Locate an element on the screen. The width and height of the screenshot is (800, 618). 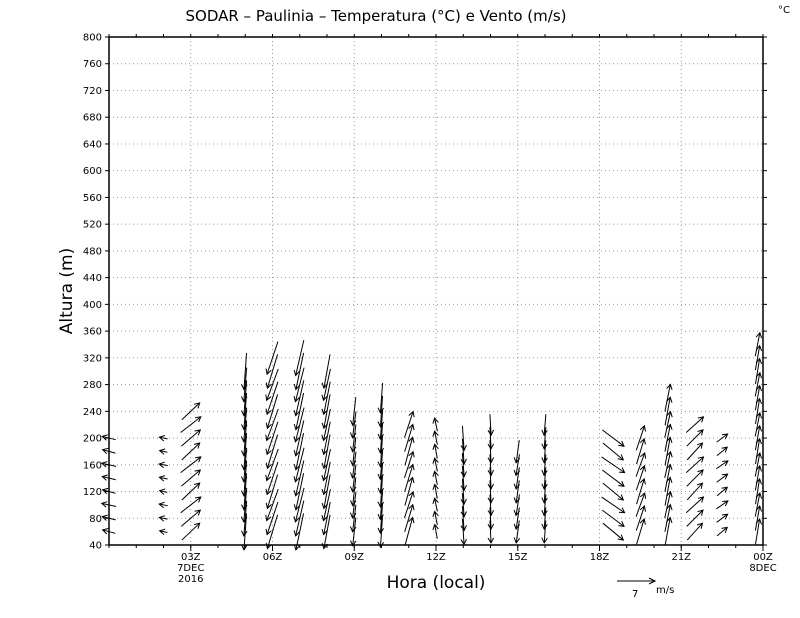
y-tick-label: 440 is located at coordinates (92, 278).